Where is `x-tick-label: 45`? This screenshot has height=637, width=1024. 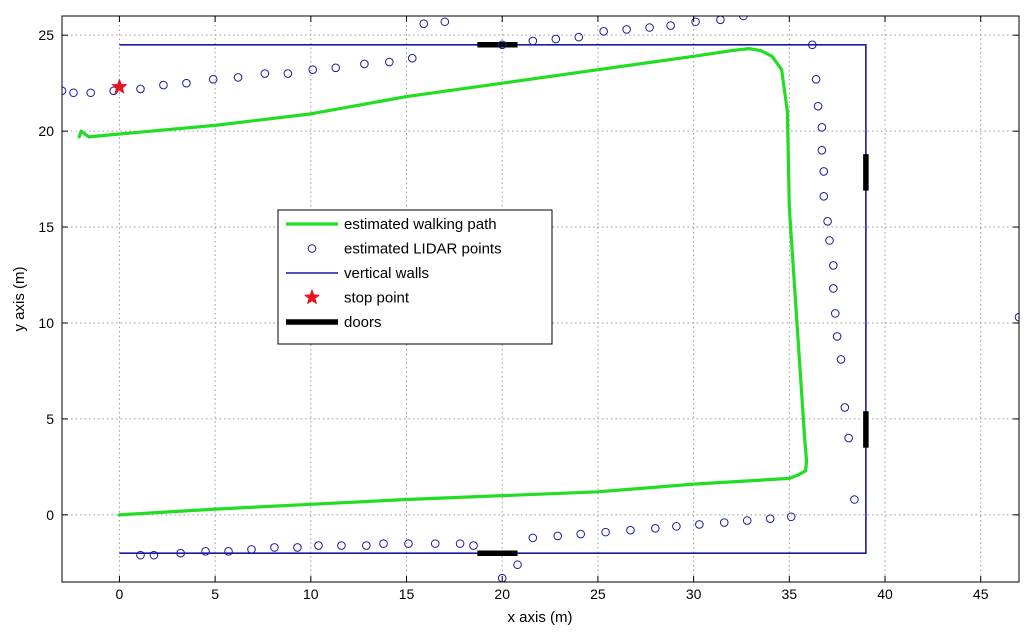 x-tick-label: 45 is located at coordinates (981, 594).